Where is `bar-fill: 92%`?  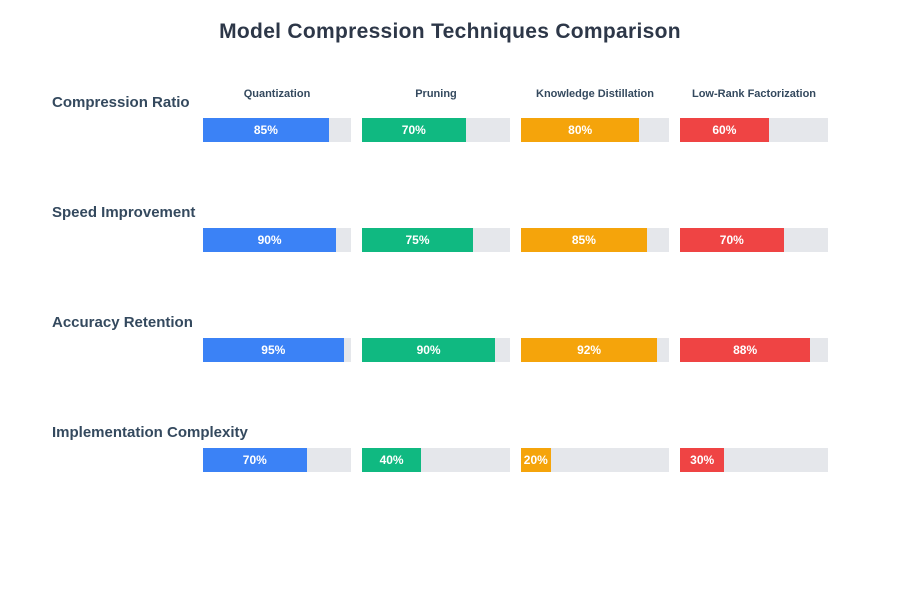 bar-fill: 92% is located at coordinates (589, 350).